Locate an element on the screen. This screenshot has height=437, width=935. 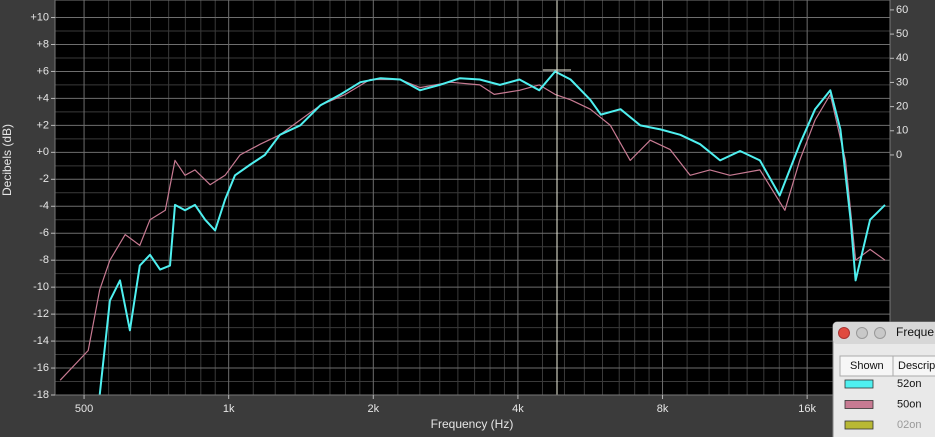
legend-label: 52on is located at coordinates (909, 384).